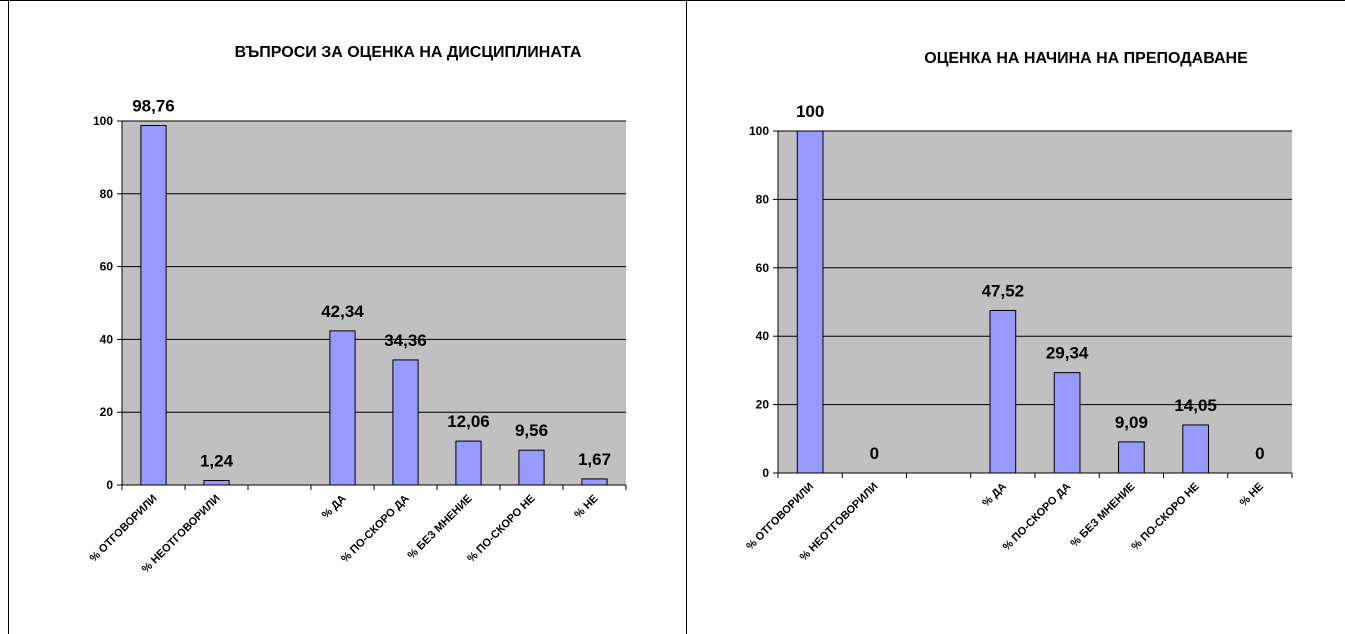  I want to click on data-label: 9,09, so click(1131, 422).